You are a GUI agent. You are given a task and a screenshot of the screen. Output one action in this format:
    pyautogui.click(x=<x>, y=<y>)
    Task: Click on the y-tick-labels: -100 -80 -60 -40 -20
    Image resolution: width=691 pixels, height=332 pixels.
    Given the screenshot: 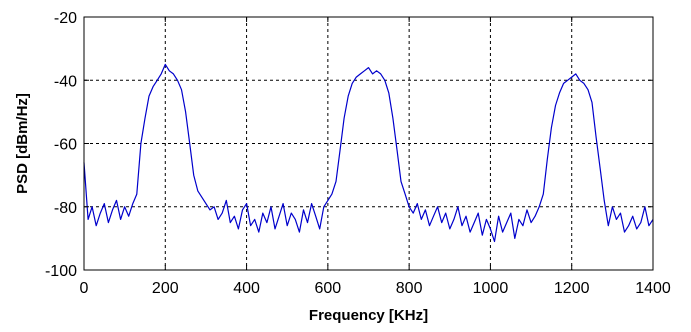 What is the action you would take?
    pyautogui.click(x=61, y=145)
    